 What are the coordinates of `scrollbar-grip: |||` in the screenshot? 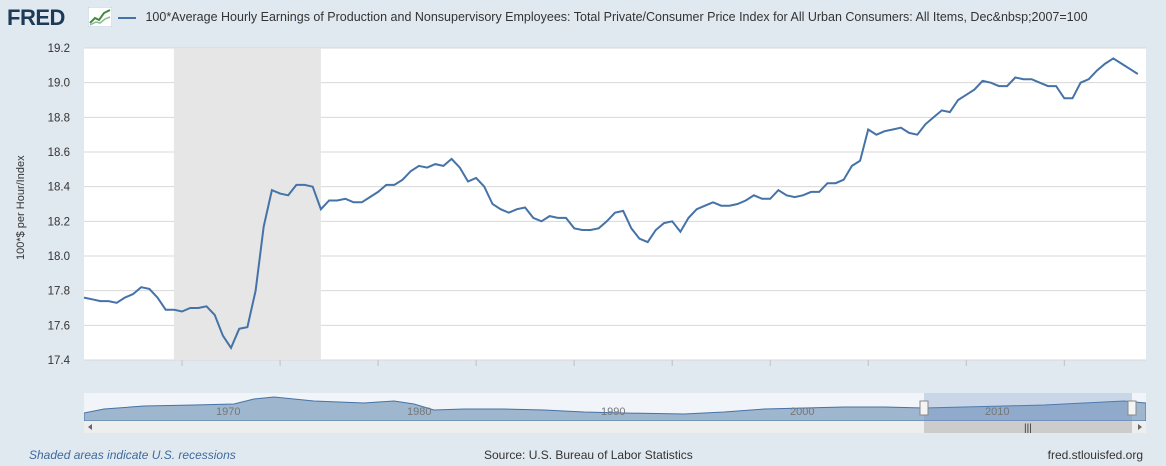 It's located at (1028, 428).